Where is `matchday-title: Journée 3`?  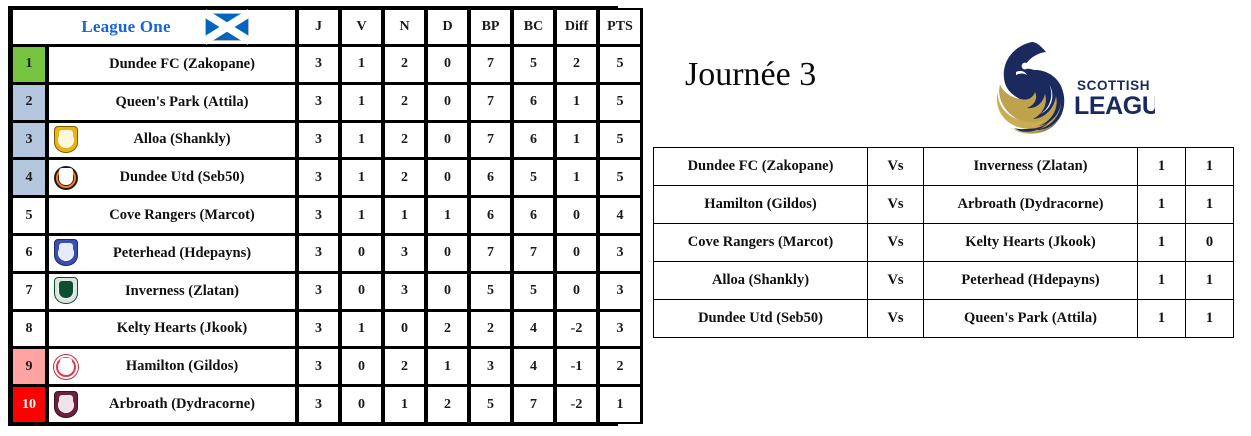 matchday-title: Journée 3 is located at coordinates (751, 74).